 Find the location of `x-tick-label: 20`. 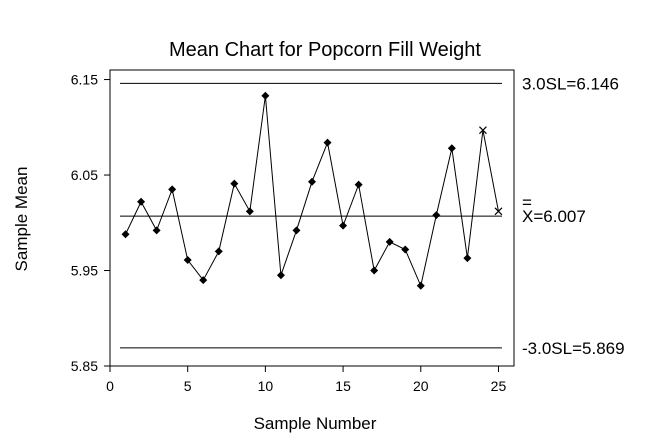

x-tick-label: 20 is located at coordinates (421, 386).